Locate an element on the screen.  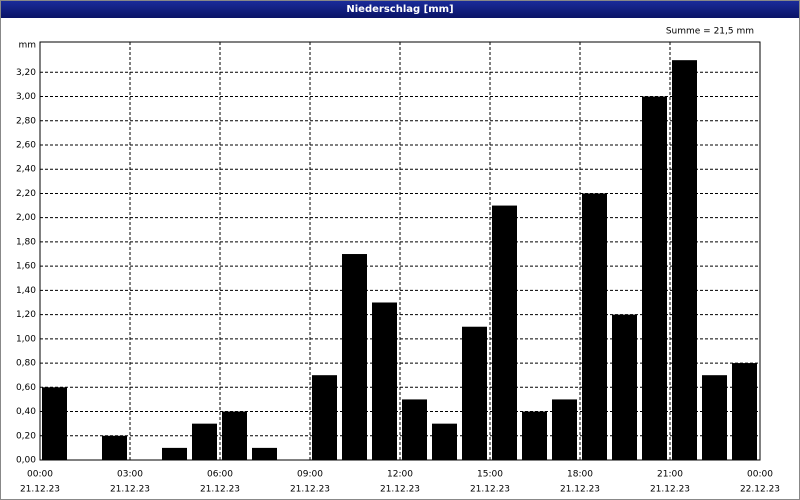
y-tick-label: 0,80 is located at coordinates (26, 364).